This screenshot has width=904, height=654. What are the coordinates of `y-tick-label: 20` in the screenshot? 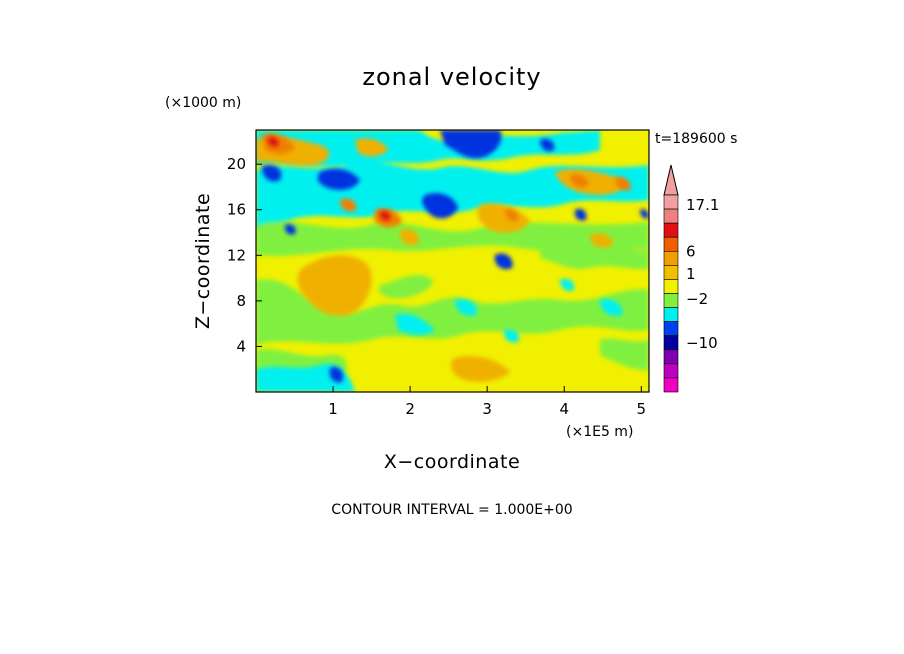 It's located at (236, 164).